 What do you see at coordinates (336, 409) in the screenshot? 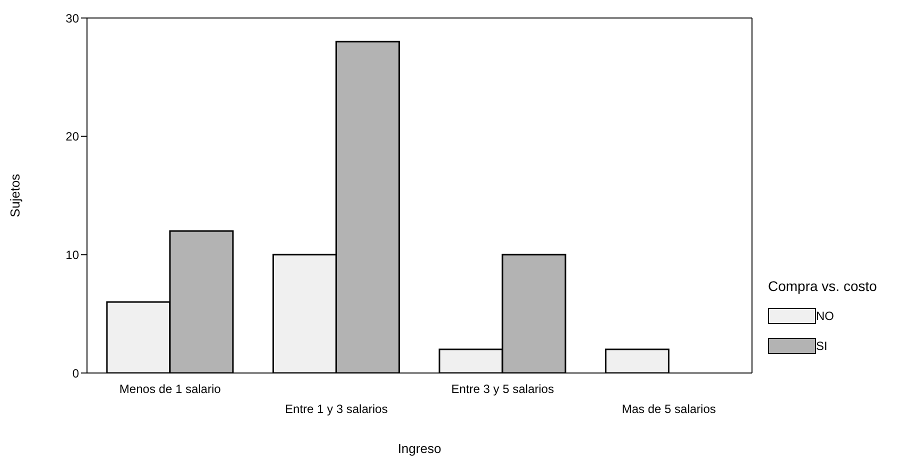
I see `x-tick-label: Entre 1 y 3 salarios` at bounding box center [336, 409].